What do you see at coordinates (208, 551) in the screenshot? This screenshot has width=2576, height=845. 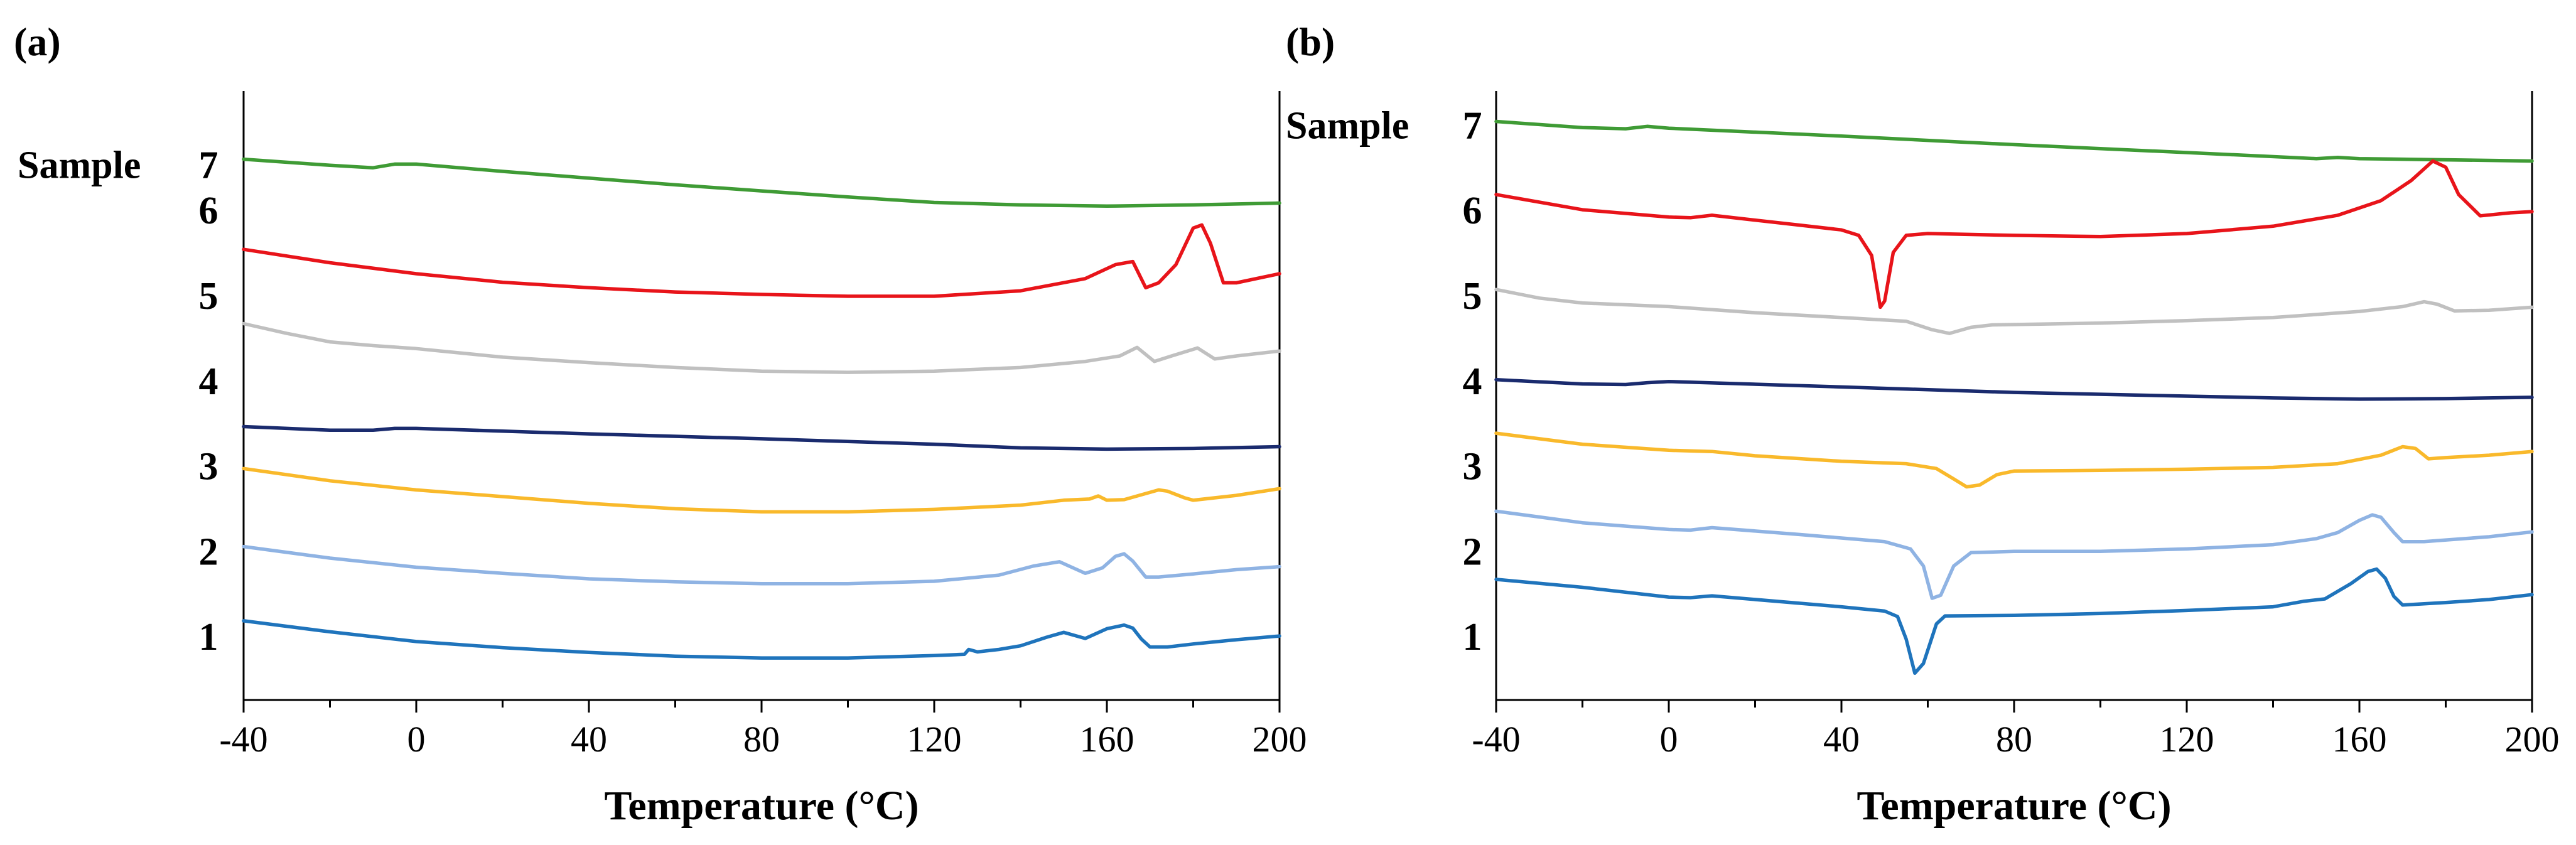 I see `panel-a-sample-label-2: 2` at bounding box center [208, 551].